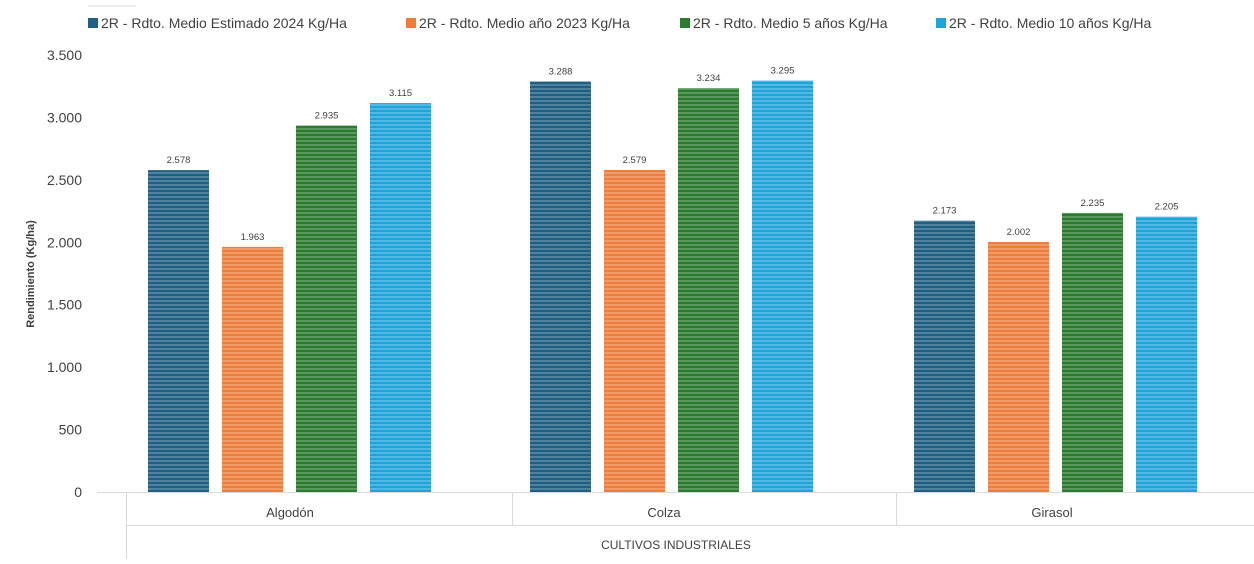 This screenshot has width=1254, height=564. What do you see at coordinates (675, 525) in the screenshot?
I see `x-axis: Algodón Colza Girasol` at bounding box center [675, 525].